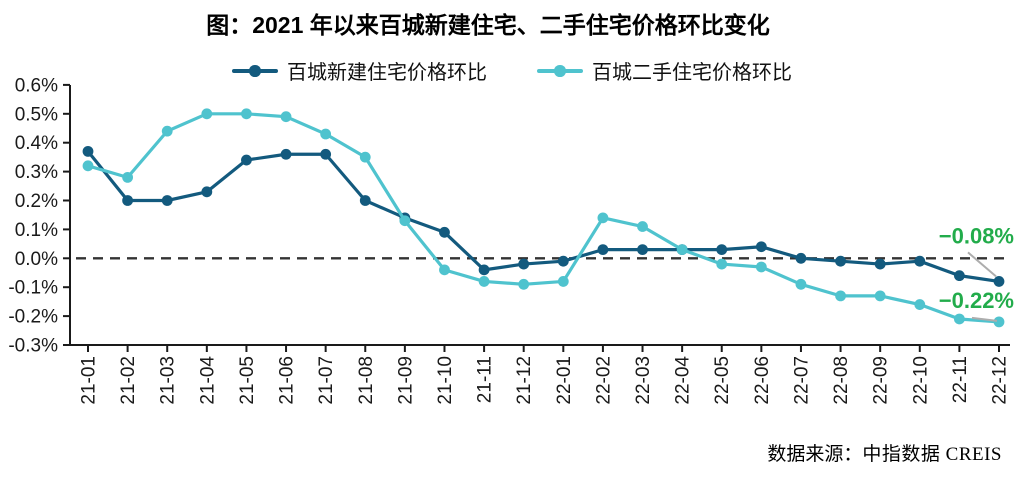 The width and height of the screenshot is (1024, 483). What do you see at coordinates (36, 230) in the screenshot?
I see `svg-text: 0.1%` at bounding box center [36, 230].